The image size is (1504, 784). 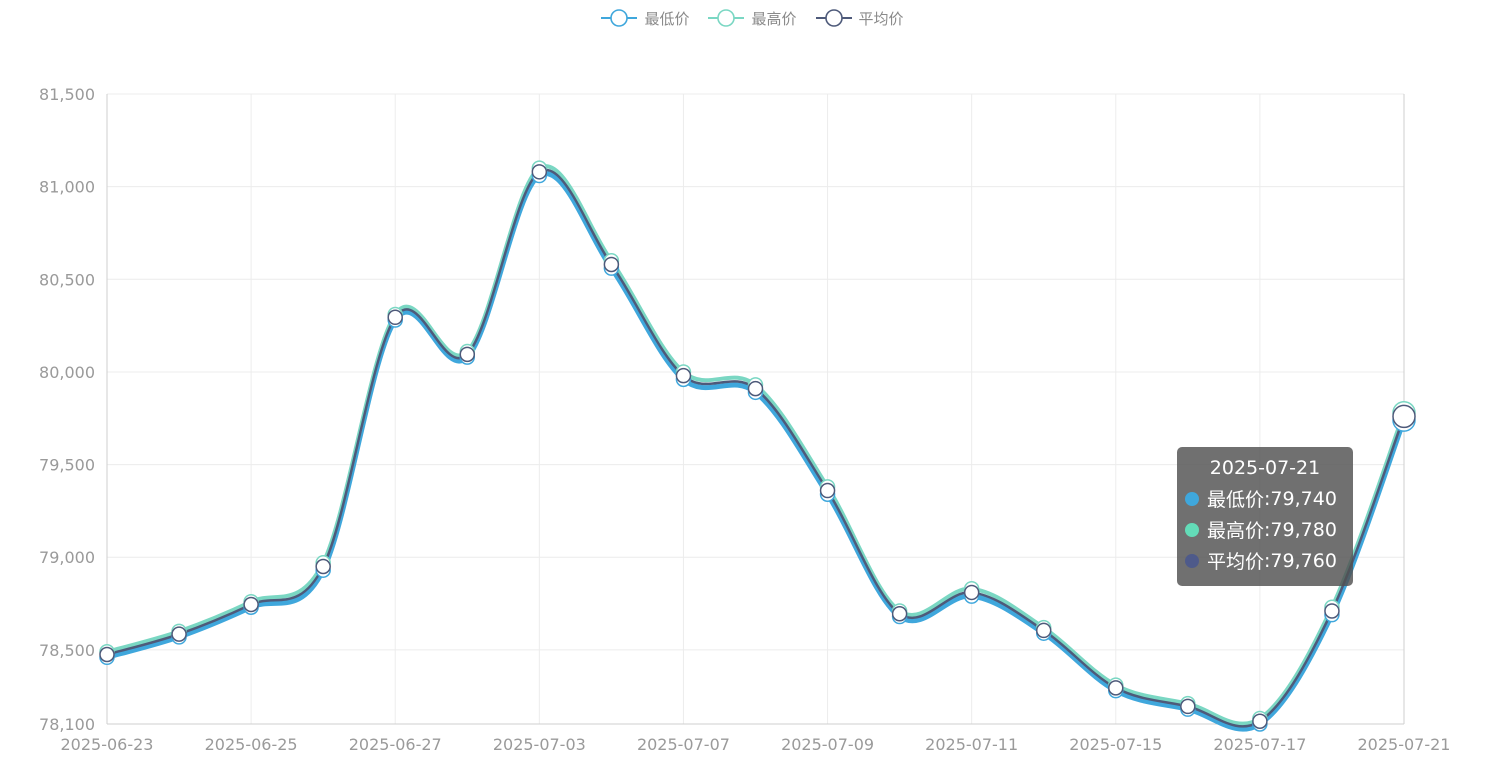 What do you see at coordinates (1236, 562) in the screenshot?
I see `tooltip-avg-label: 平均价` at bounding box center [1236, 562].